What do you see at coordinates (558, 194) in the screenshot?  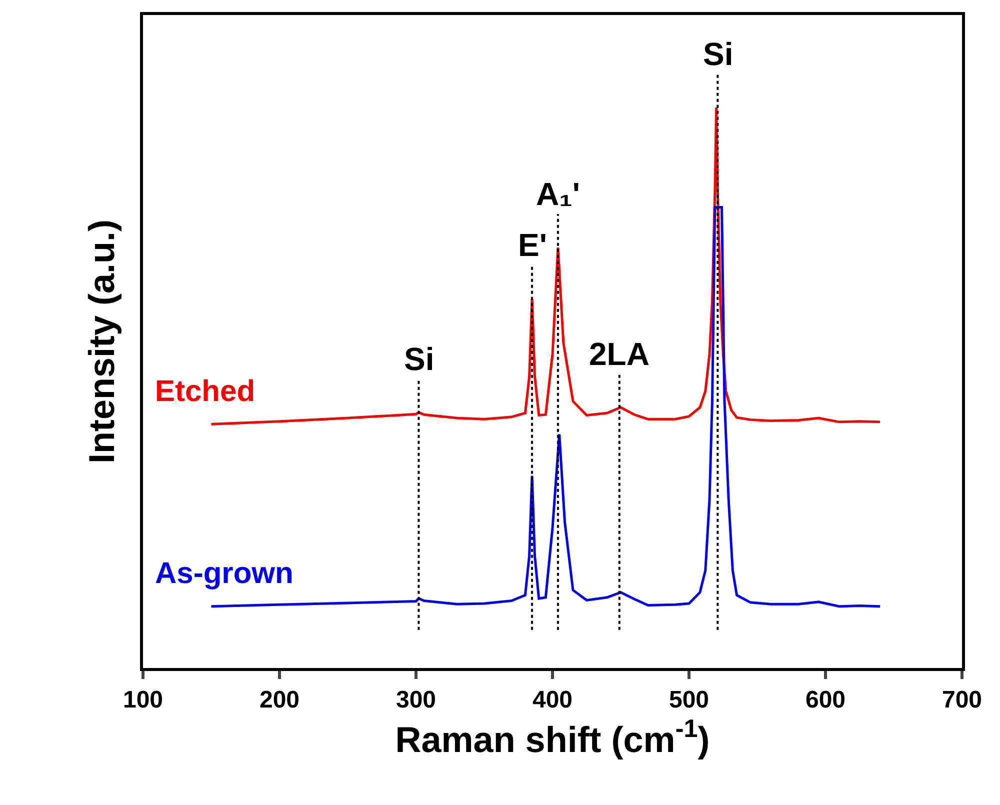 I see `ref-line-label: A₁'` at bounding box center [558, 194].